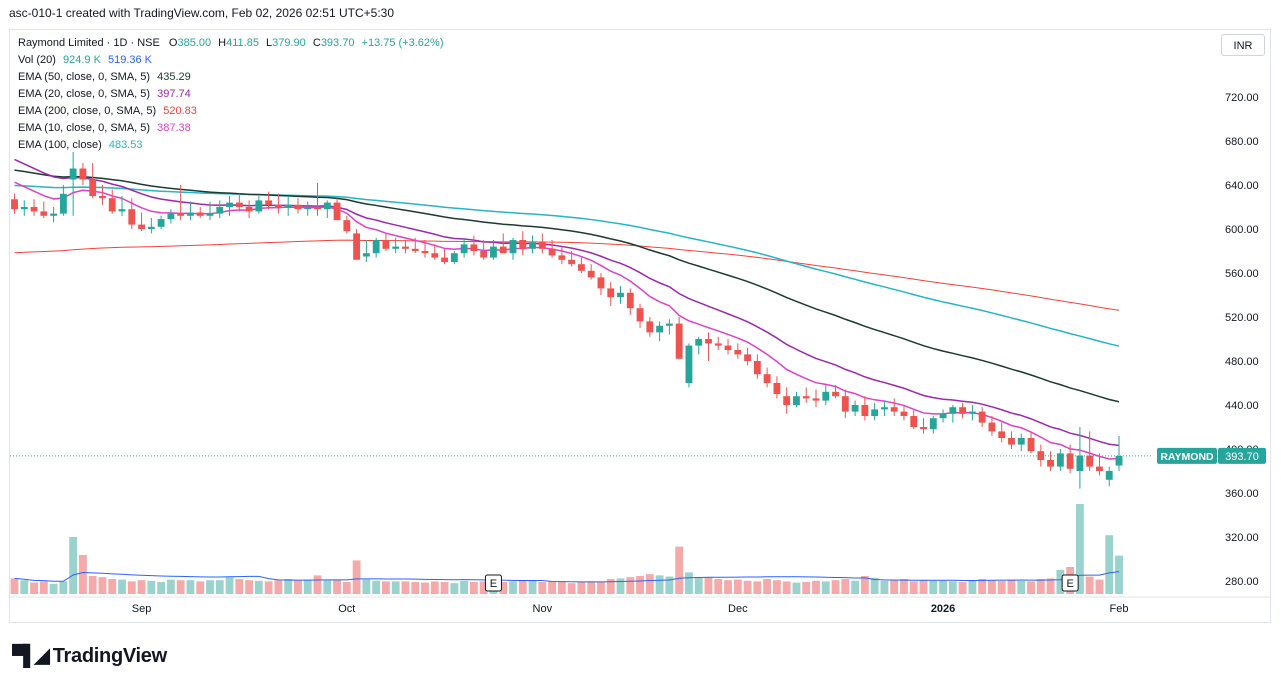  What do you see at coordinates (230, 94) in the screenshot?
I see `legend-ema20-row: EMA (20, close, 0, SMA, 5) 397.74` at bounding box center [230, 94].